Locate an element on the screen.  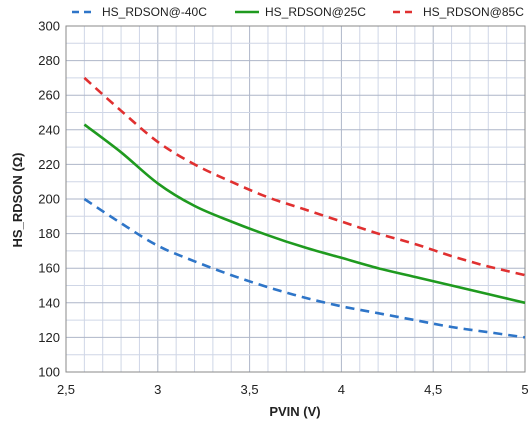
x-tick-label: 3,5 is located at coordinates (250, 389).